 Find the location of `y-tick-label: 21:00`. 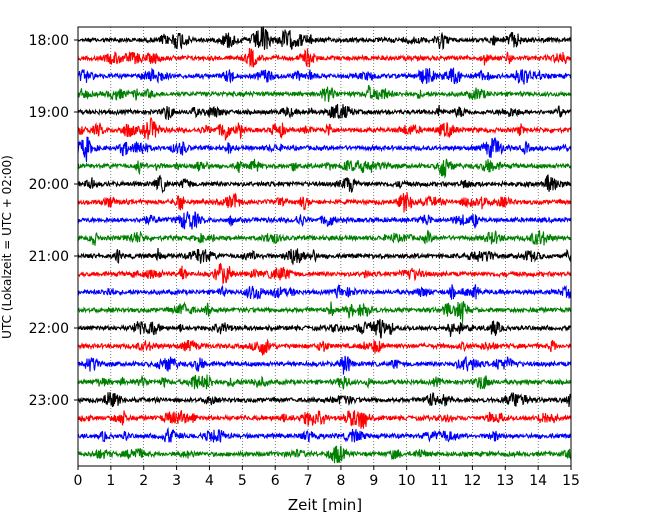

y-tick-label: 21:00 is located at coordinates (49, 257).